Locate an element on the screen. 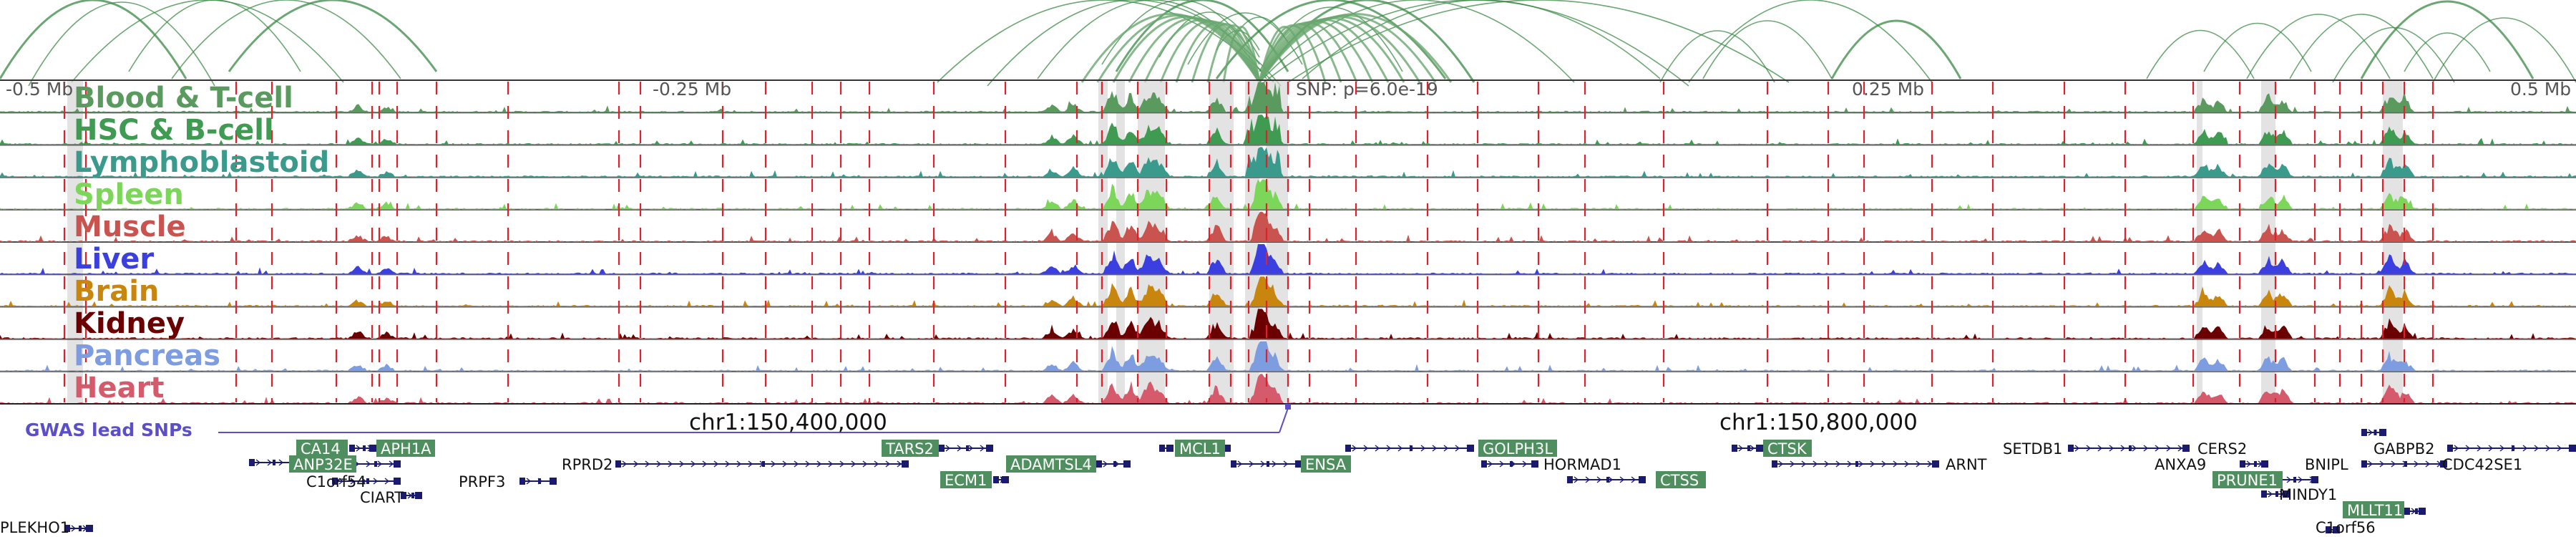 This screenshot has height=537, width=2576. gene-gabpb2-label: GABPB2 is located at coordinates (2403, 449).